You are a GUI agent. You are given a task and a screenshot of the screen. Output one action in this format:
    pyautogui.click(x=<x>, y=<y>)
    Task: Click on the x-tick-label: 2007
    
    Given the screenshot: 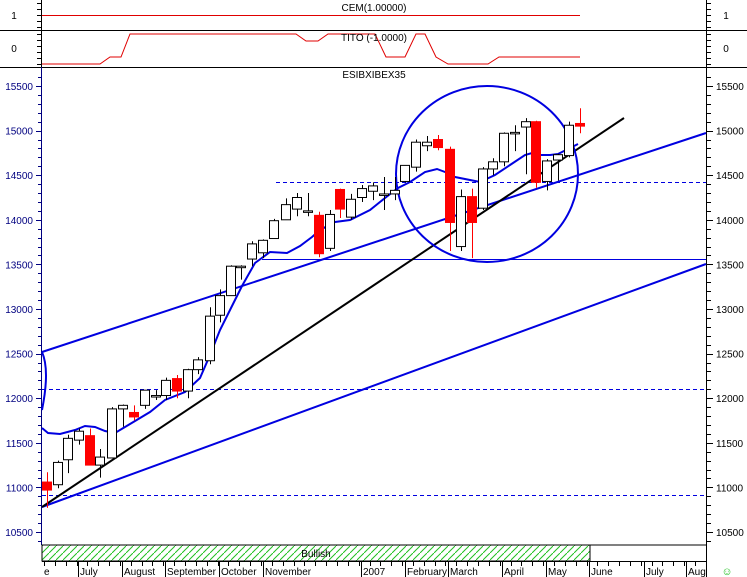 What is the action you would take?
    pyautogui.click(x=374, y=572)
    